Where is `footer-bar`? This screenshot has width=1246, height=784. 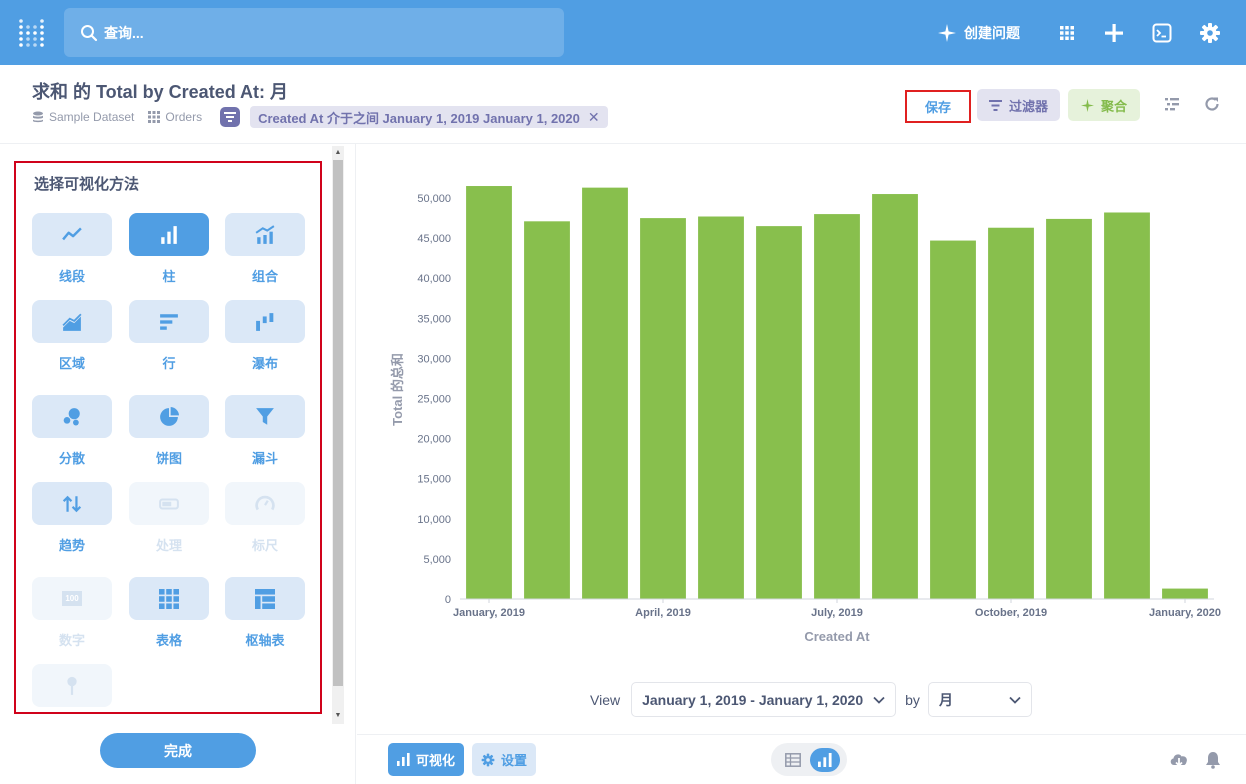
footer-bar is located at coordinates (801, 759).